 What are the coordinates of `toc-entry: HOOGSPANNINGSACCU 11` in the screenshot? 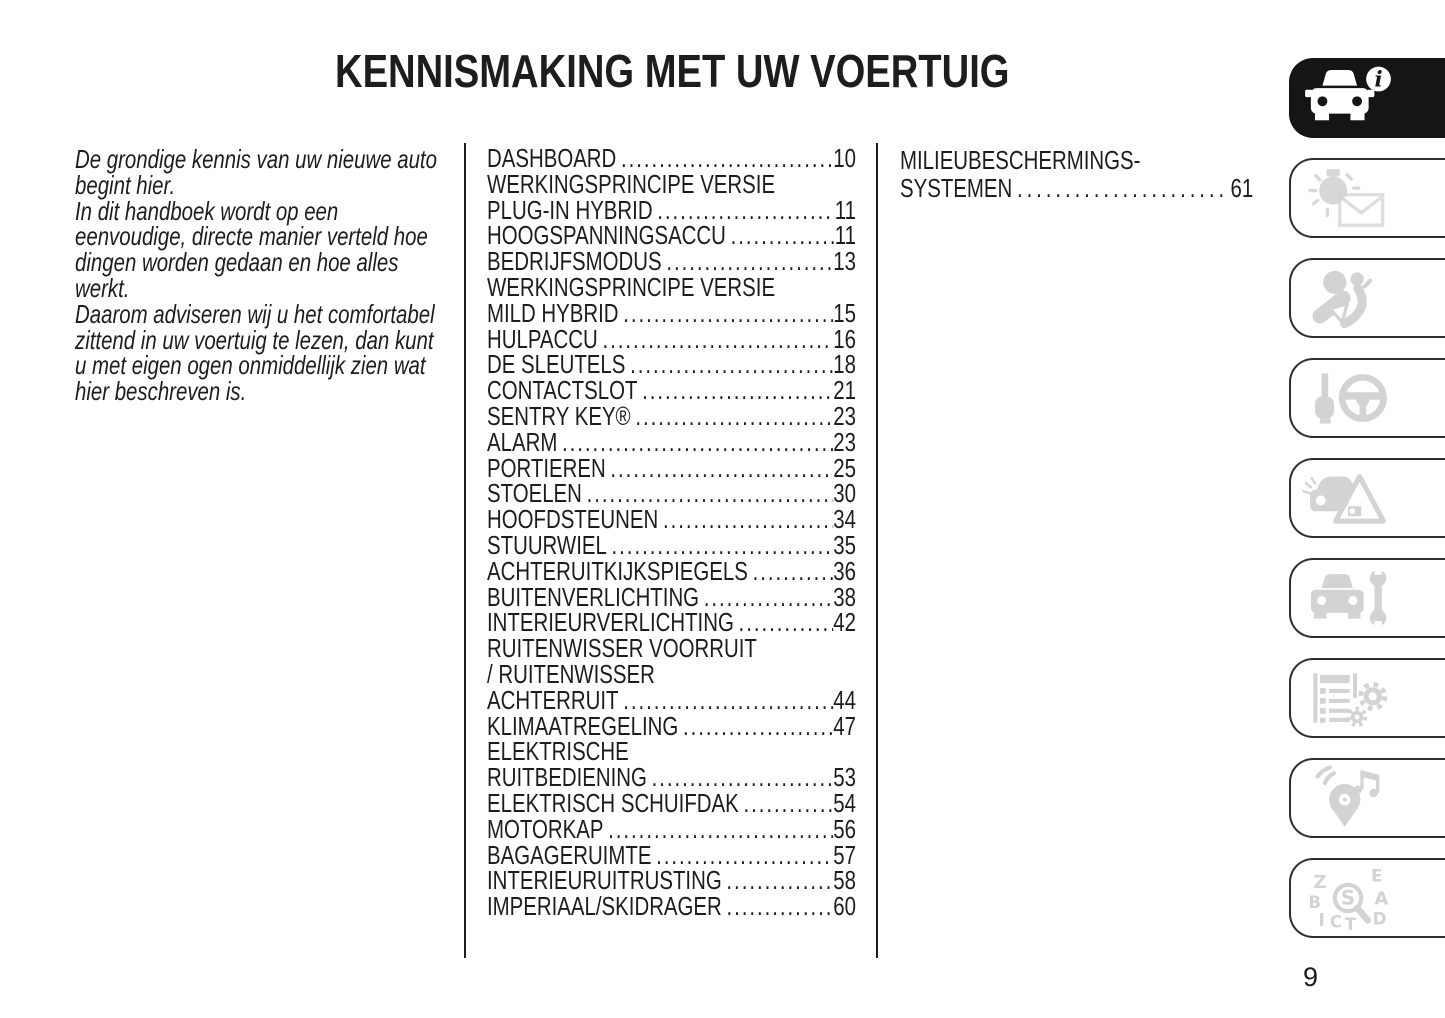 It's located at (671, 235).